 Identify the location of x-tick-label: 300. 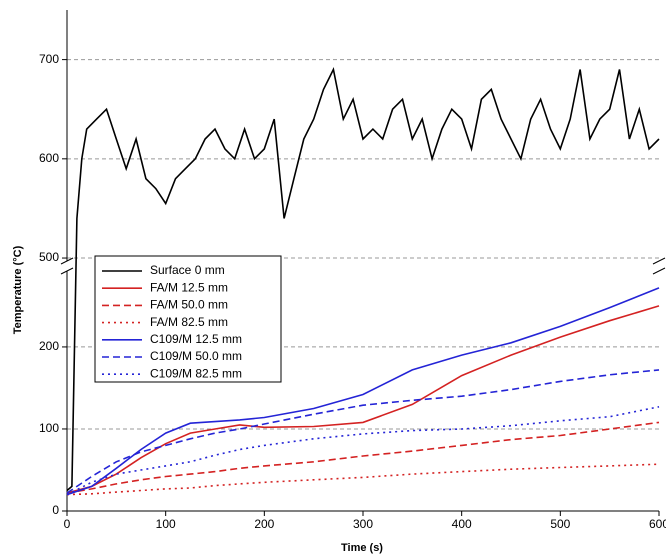
(363, 524).